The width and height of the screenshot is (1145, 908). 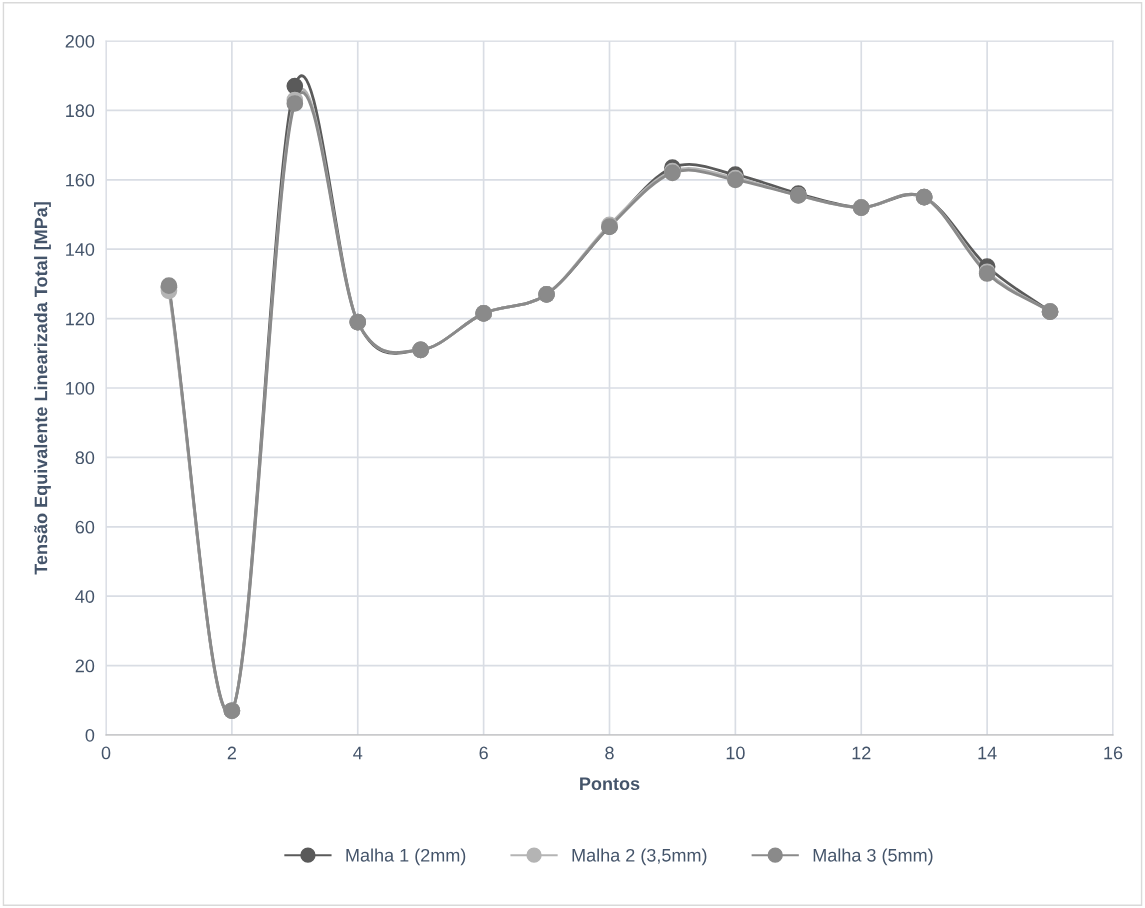 I want to click on y-tick-label: 40, so click(x=85, y=596).